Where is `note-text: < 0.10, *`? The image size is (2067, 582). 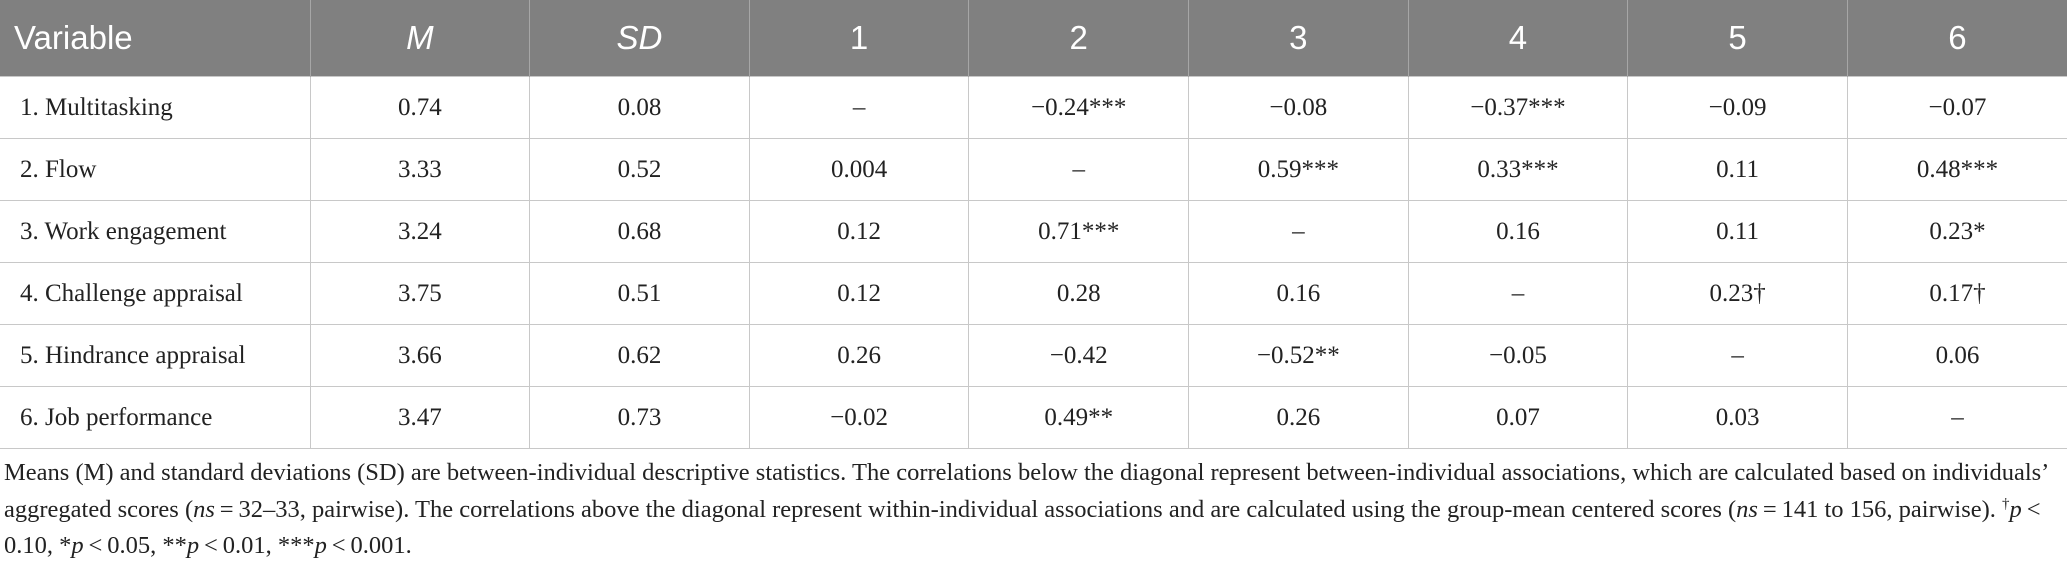 note-text: < 0.10, * is located at coordinates (1025, 527).